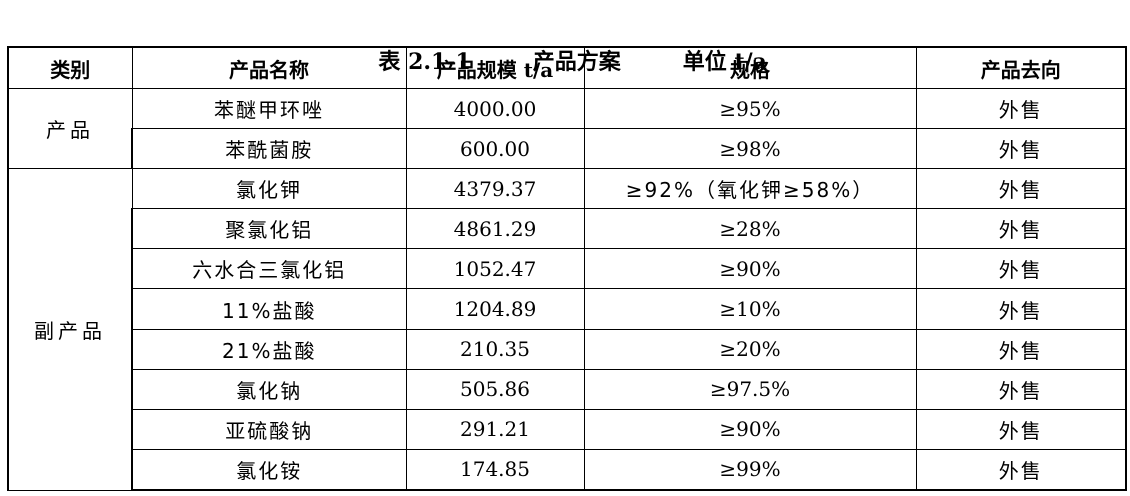  I want to click on header-row: 类别 产品名称 产品规模 t/a 规格 产品去向, so click(567, 67).